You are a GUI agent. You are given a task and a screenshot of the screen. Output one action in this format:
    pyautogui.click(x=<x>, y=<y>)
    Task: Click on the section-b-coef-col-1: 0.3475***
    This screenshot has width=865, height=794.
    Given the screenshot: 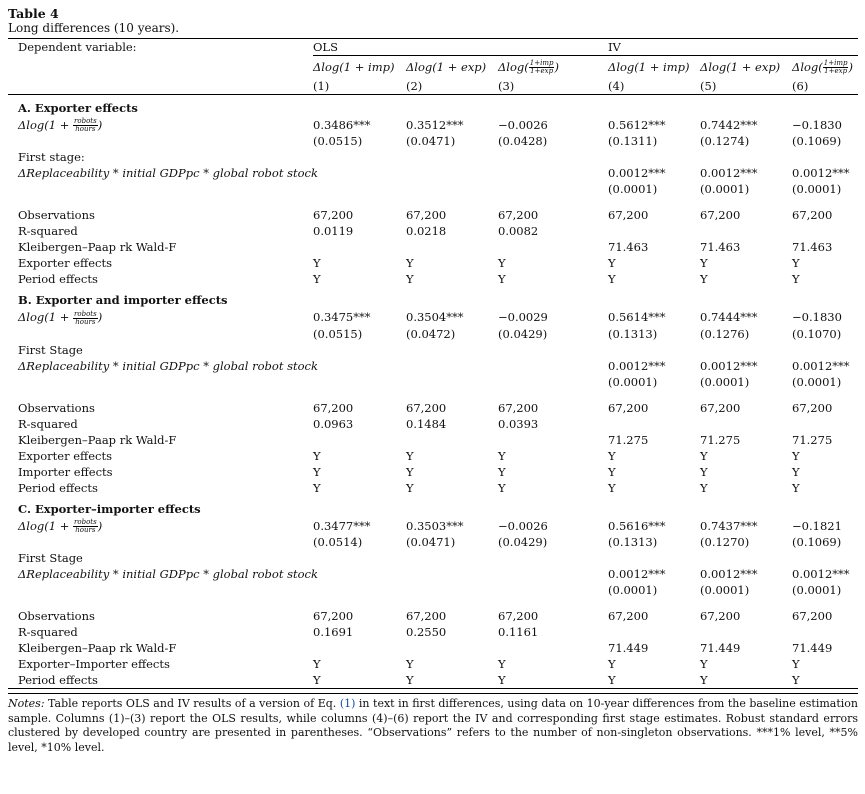 What is the action you would take?
    pyautogui.click(x=342, y=317)
    